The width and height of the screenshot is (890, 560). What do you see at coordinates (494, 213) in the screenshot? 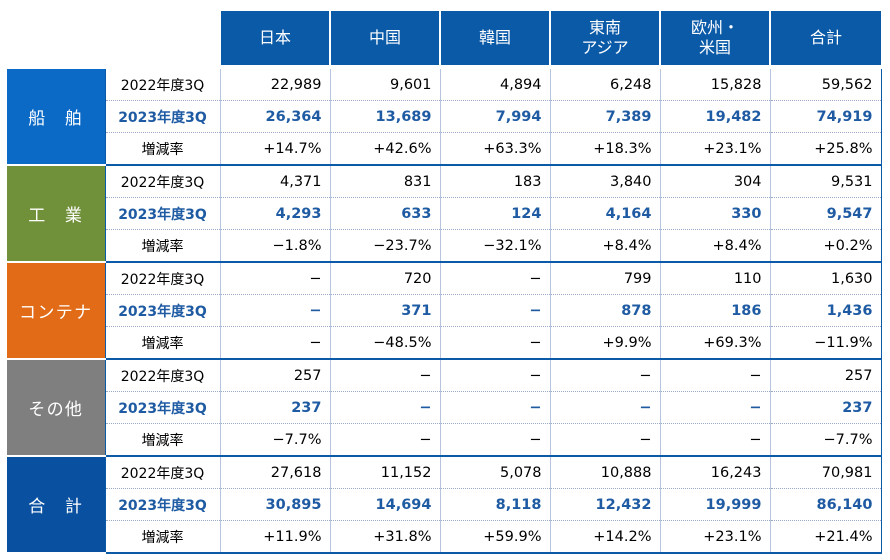
I see `value-cell: 124` at bounding box center [494, 213].